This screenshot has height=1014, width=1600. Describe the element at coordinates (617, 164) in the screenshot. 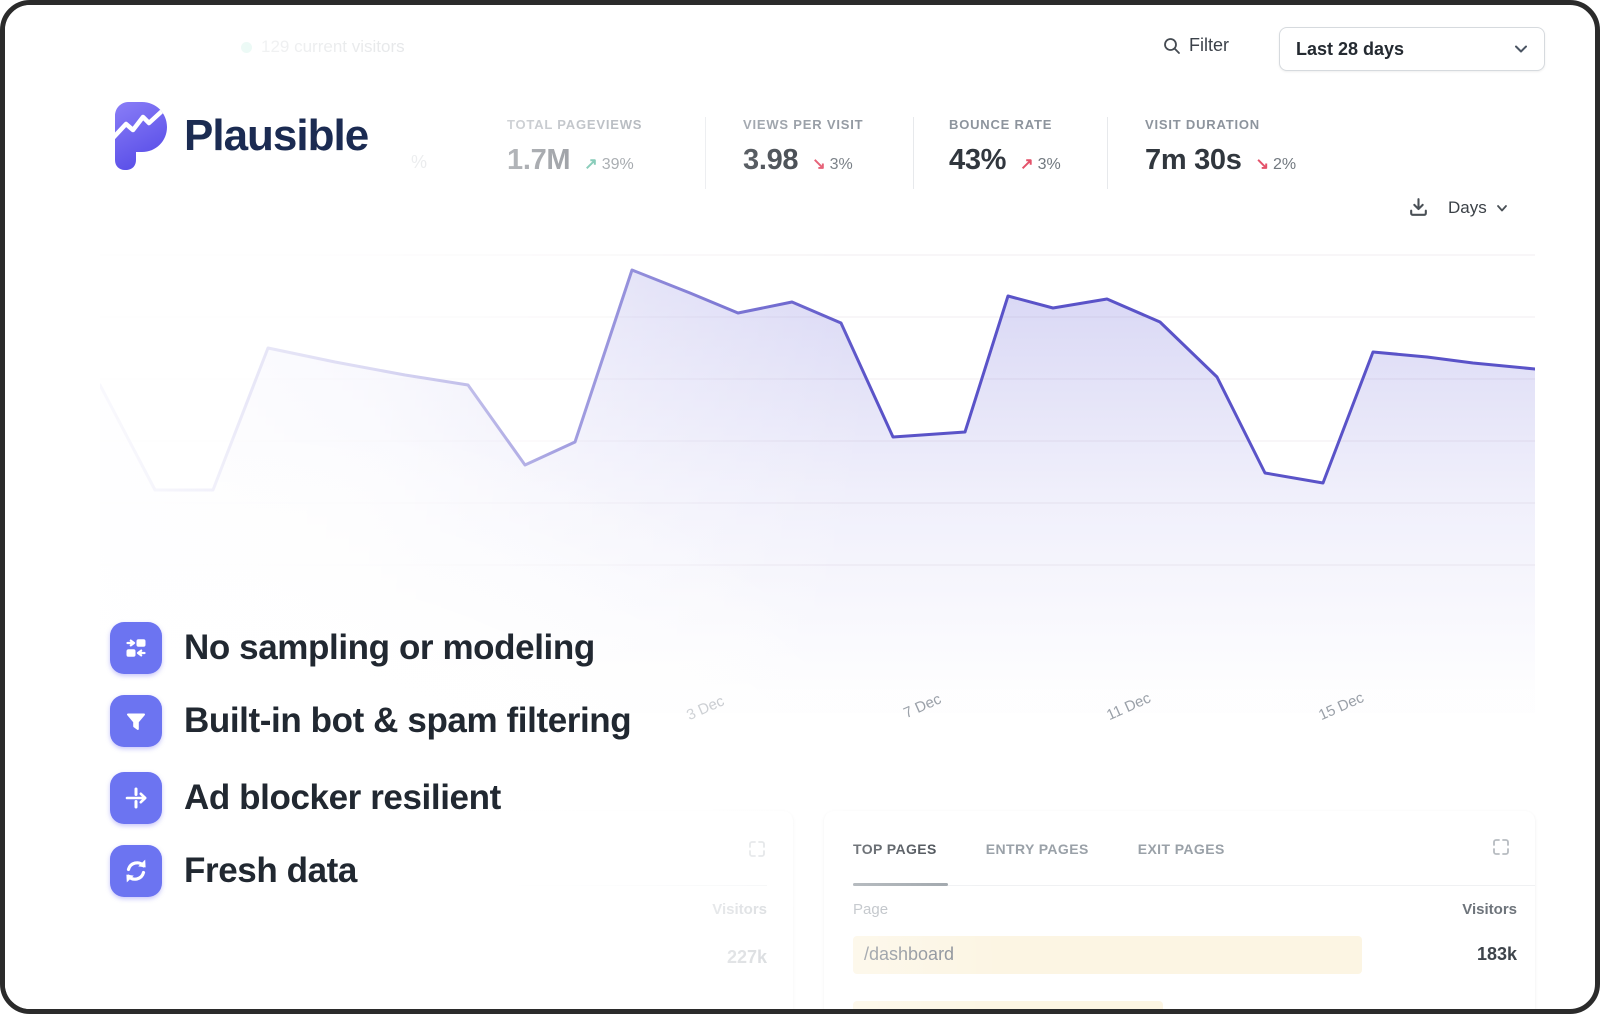

I see `stat-delta: 39%` at that location.